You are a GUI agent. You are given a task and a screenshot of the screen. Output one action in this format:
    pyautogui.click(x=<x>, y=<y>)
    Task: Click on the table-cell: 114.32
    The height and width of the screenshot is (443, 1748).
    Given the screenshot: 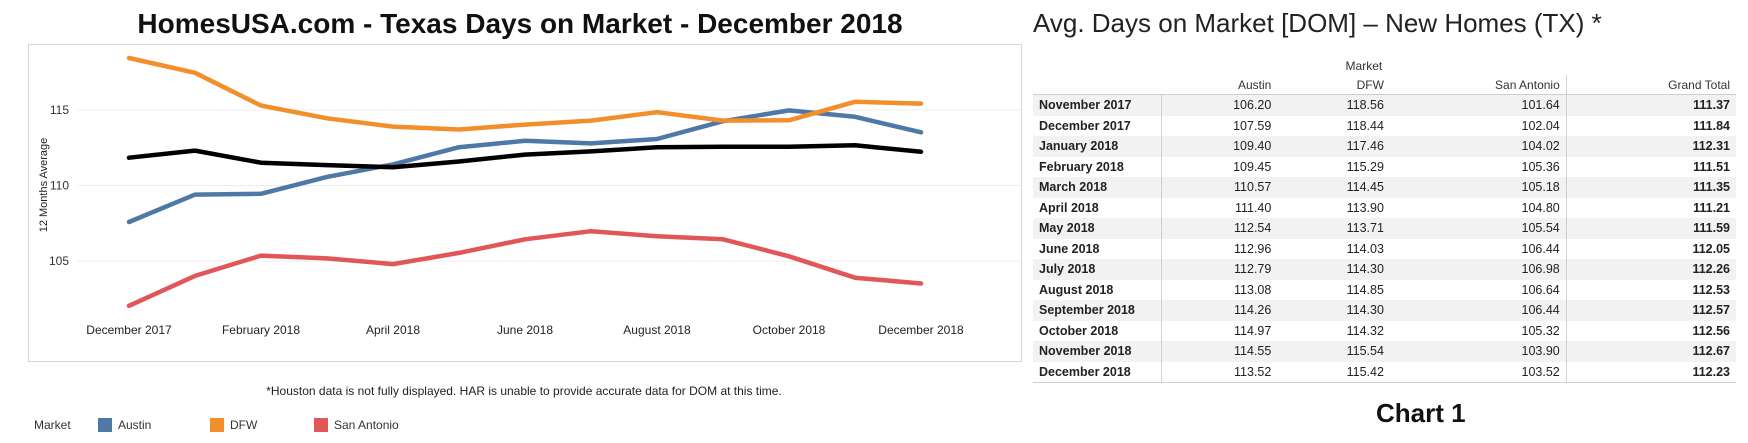 What is the action you would take?
    pyautogui.click(x=1365, y=330)
    